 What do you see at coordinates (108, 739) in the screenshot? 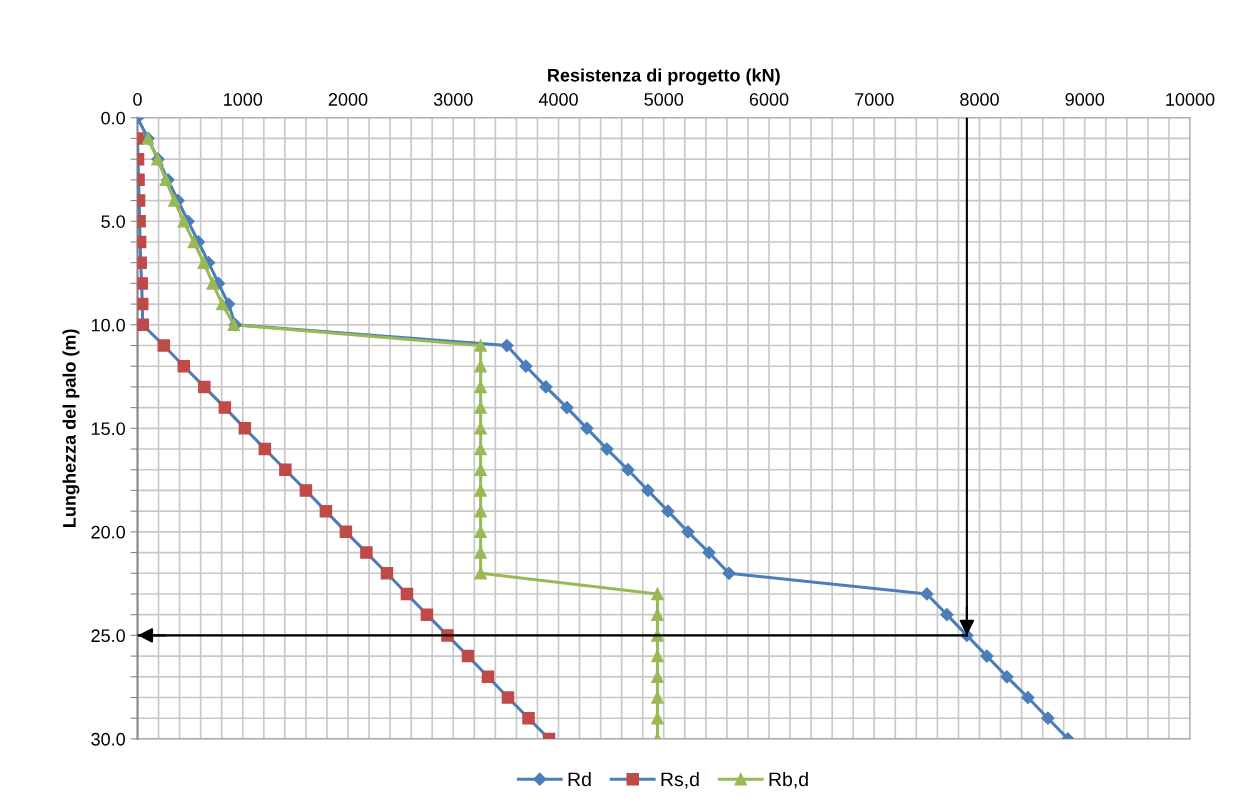
I see `y-tick-label: 30.0` at bounding box center [108, 739].